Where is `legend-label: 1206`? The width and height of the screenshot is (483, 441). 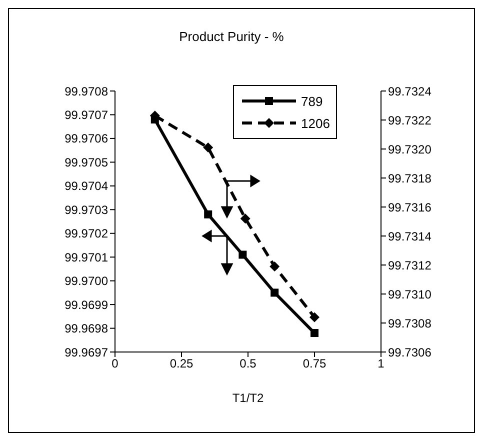 legend-label: 1206 is located at coordinates (315, 123).